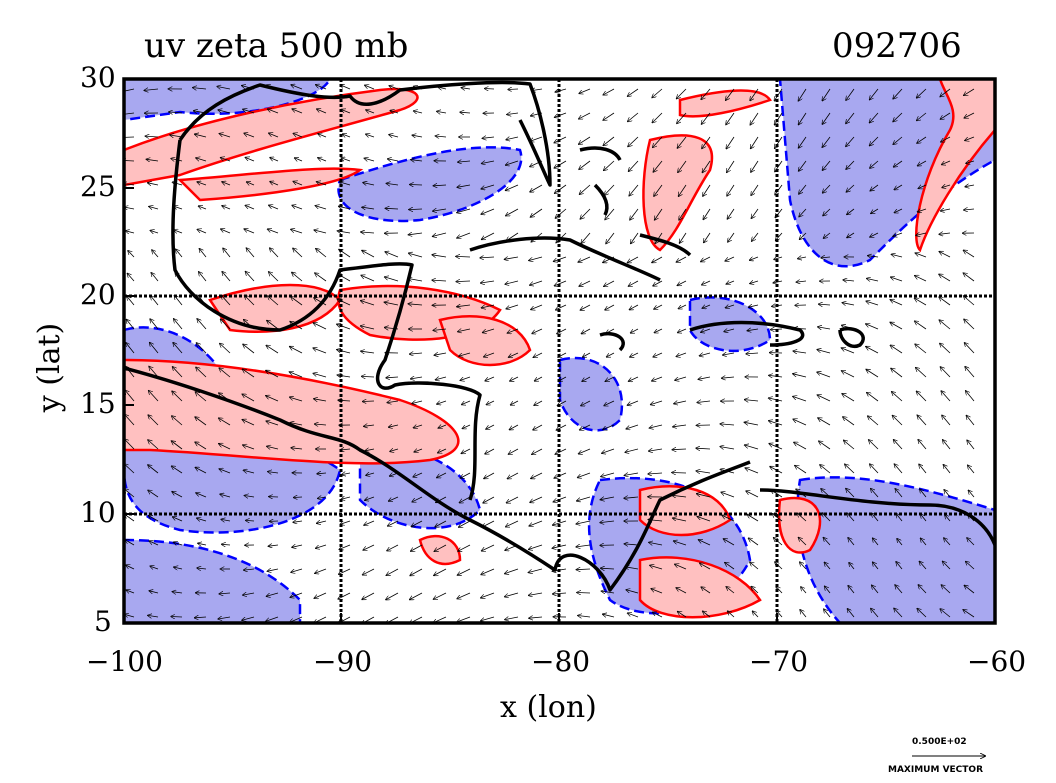 The height and width of the screenshot is (783, 1056). Describe the element at coordinates (98, 403) in the screenshot. I see `y-tick-label: 15` at that location.